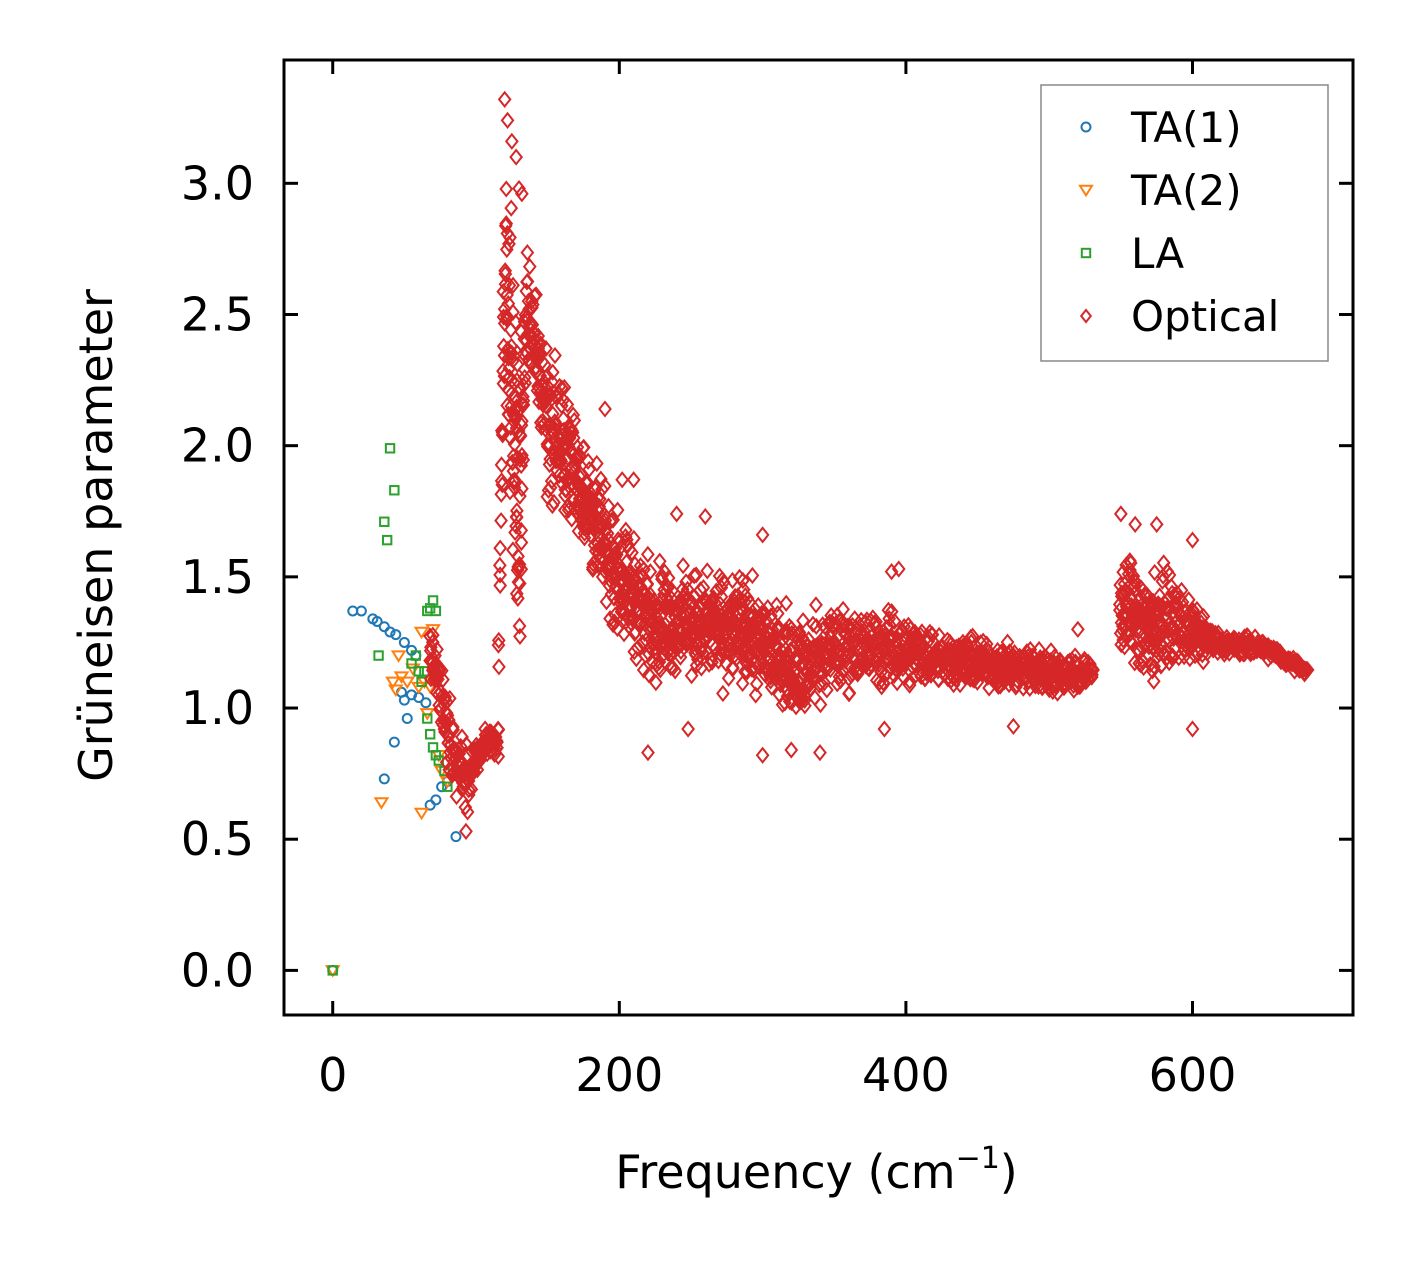 The width and height of the screenshot is (1413, 1264). What do you see at coordinates (1157, 253) in the screenshot?
I see `legend-label-la: LA` at bounding box center [1157, 253].